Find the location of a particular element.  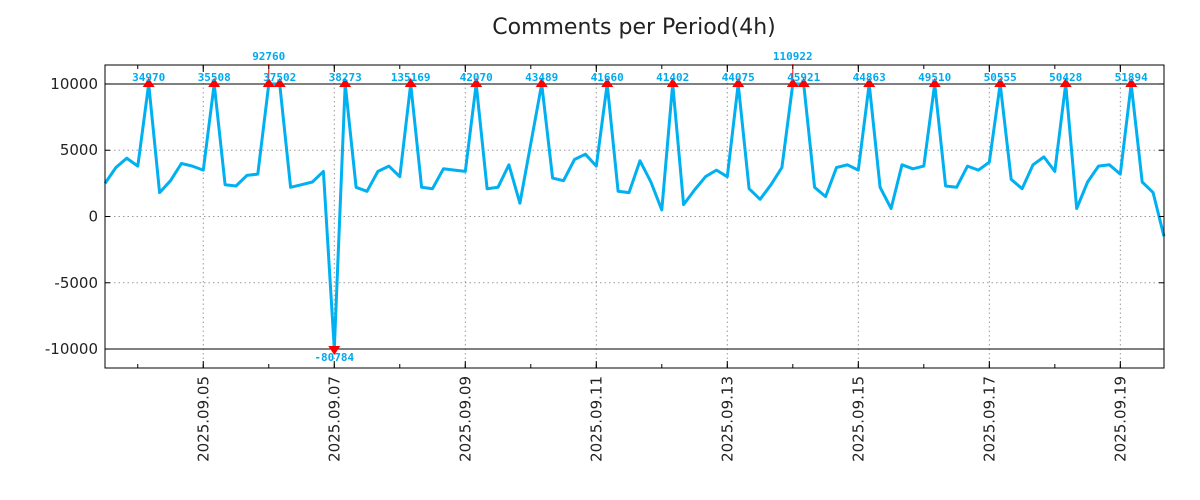

data-label: 38273 is located at coordinates (345, 77).